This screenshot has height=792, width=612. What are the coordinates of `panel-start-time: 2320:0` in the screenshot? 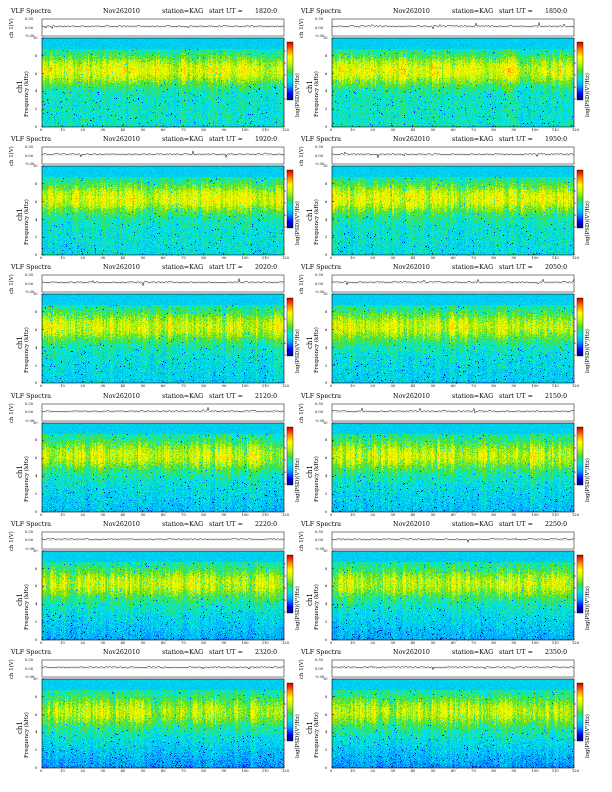 It's located at (266, 652).